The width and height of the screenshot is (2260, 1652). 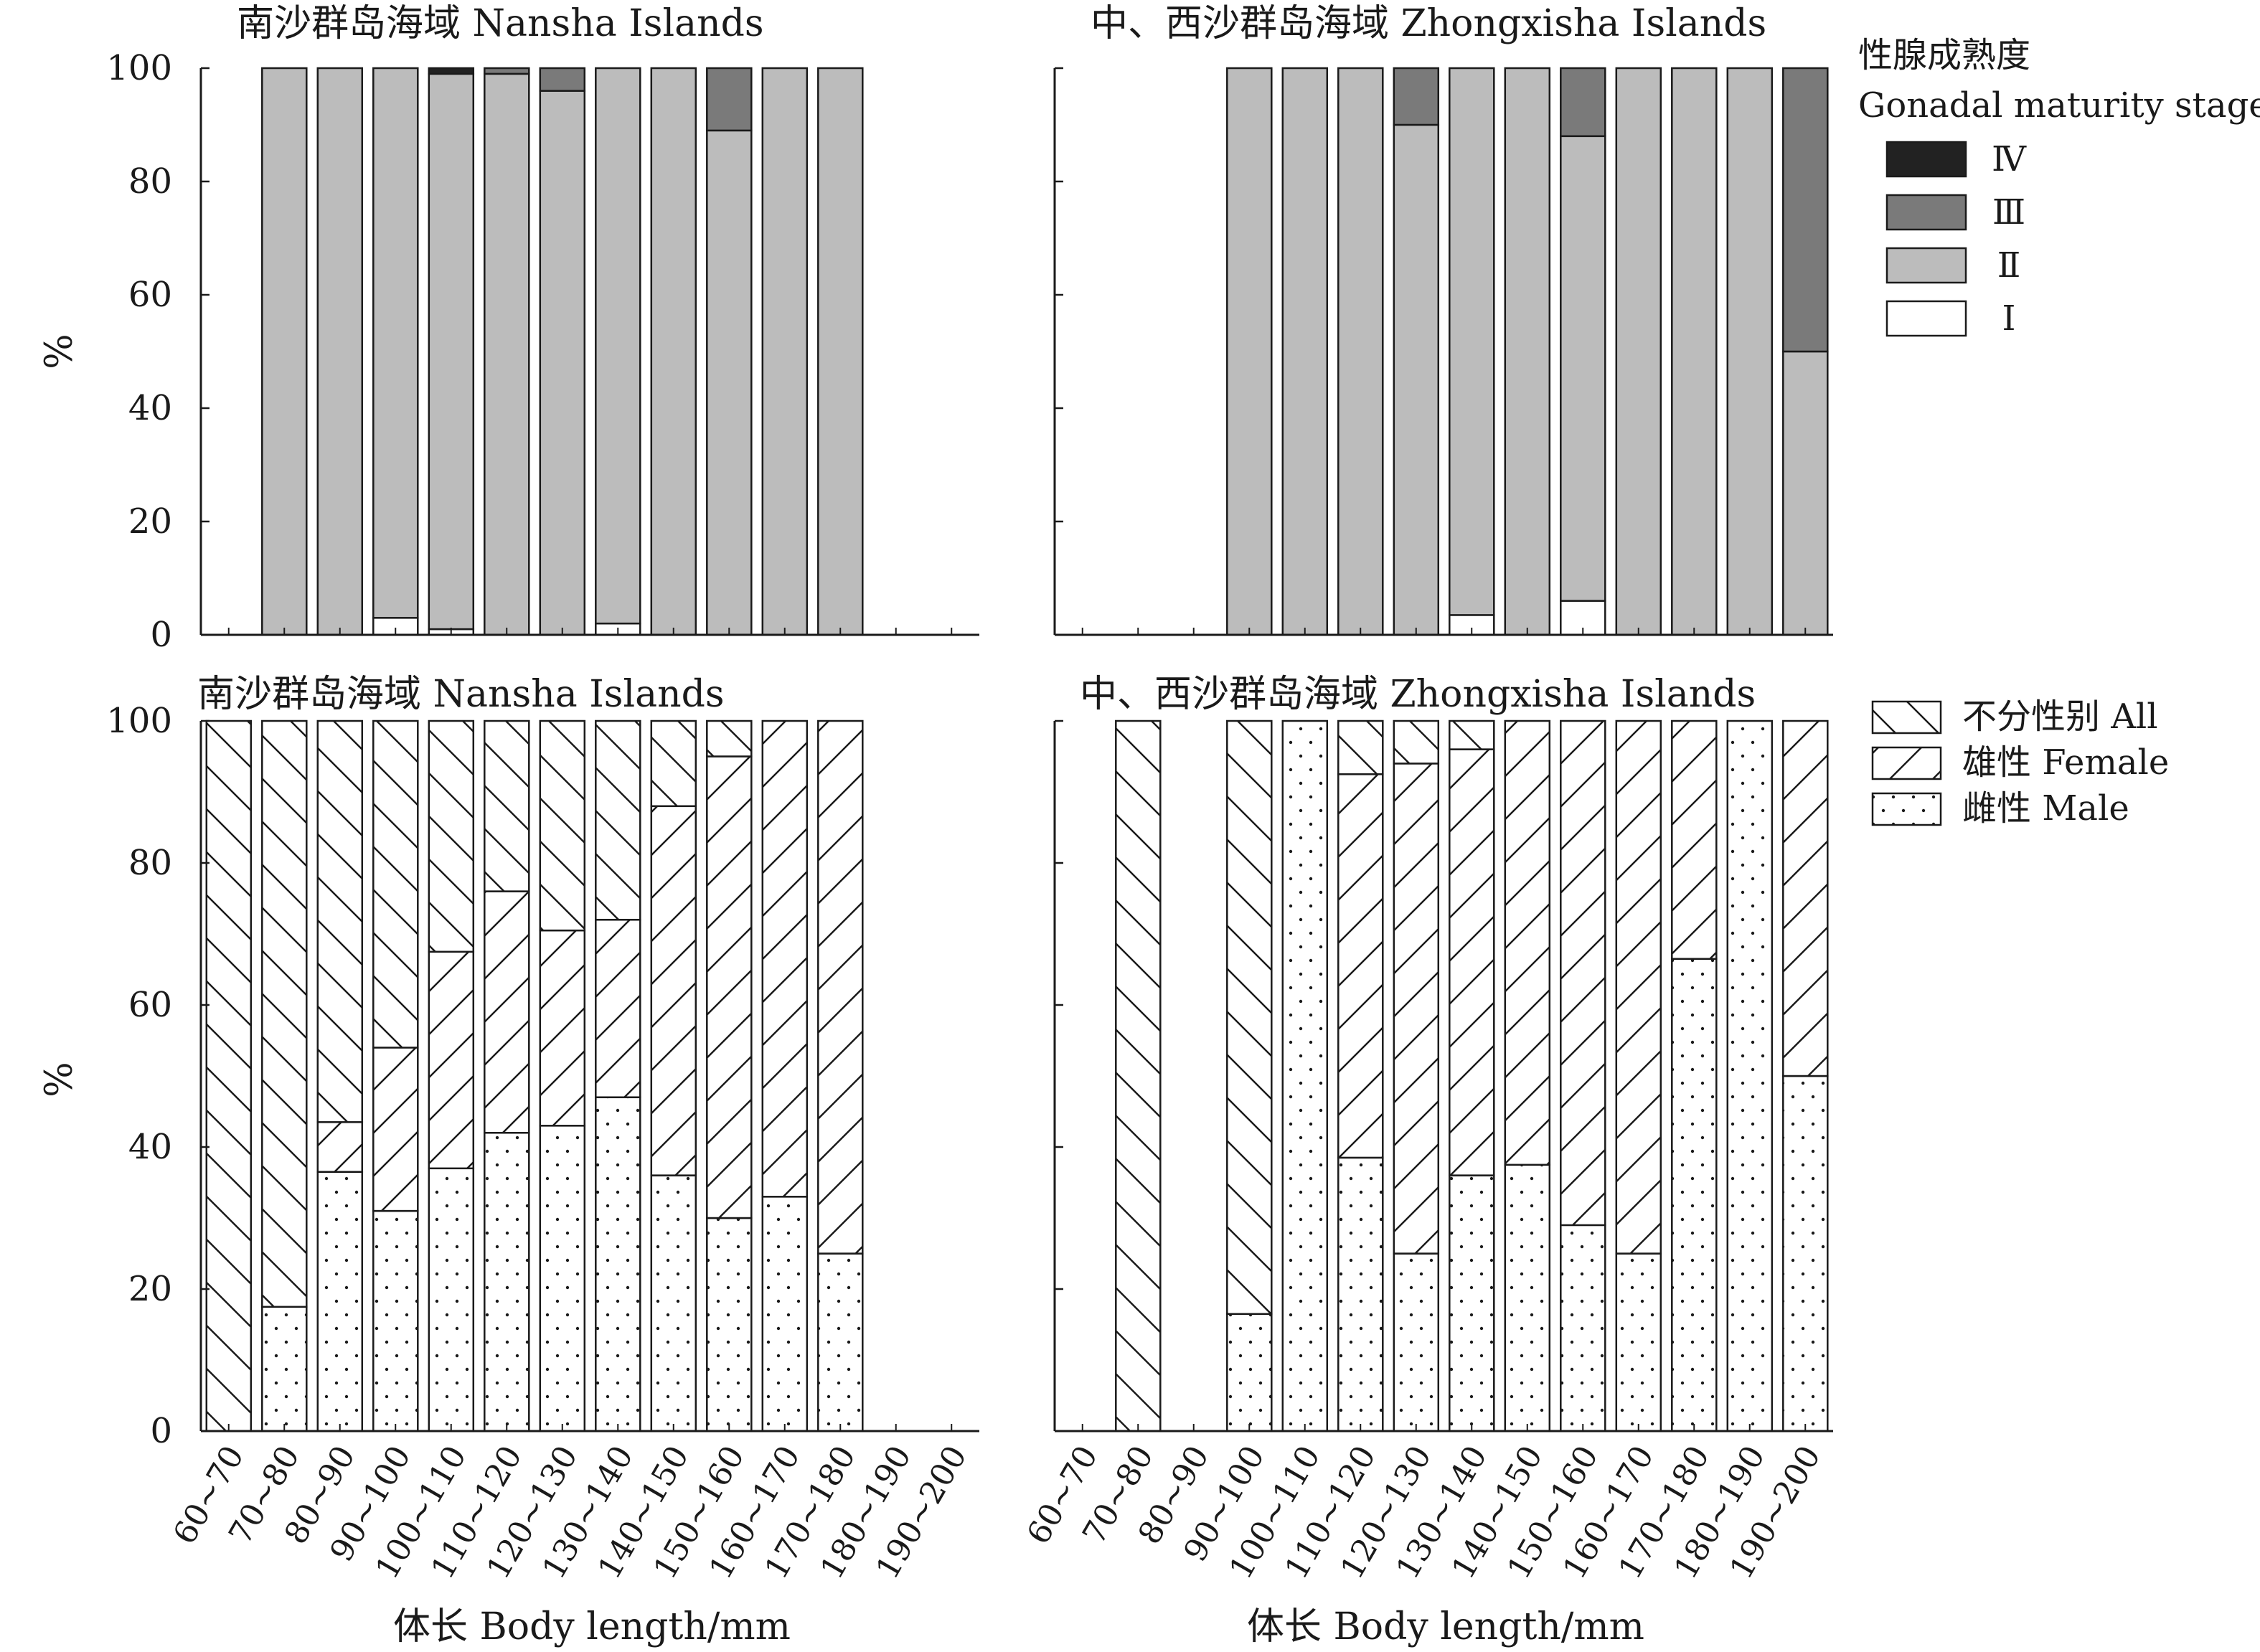 I want to click on legend-label: Ⅲ, so click(x=2009, y=212).